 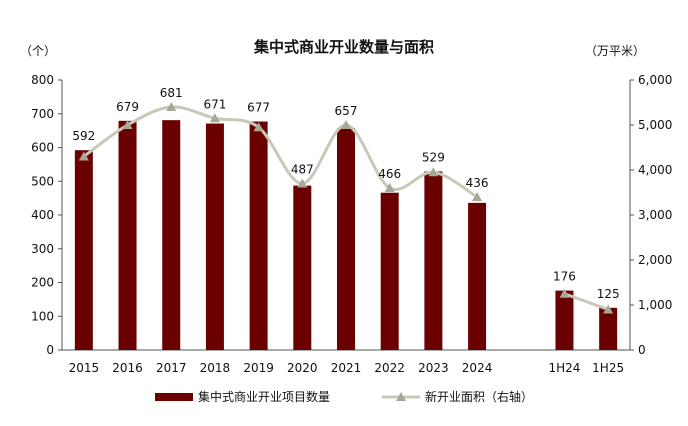 I want to click on right-tick-label: 0, so click(x=642, y=350).